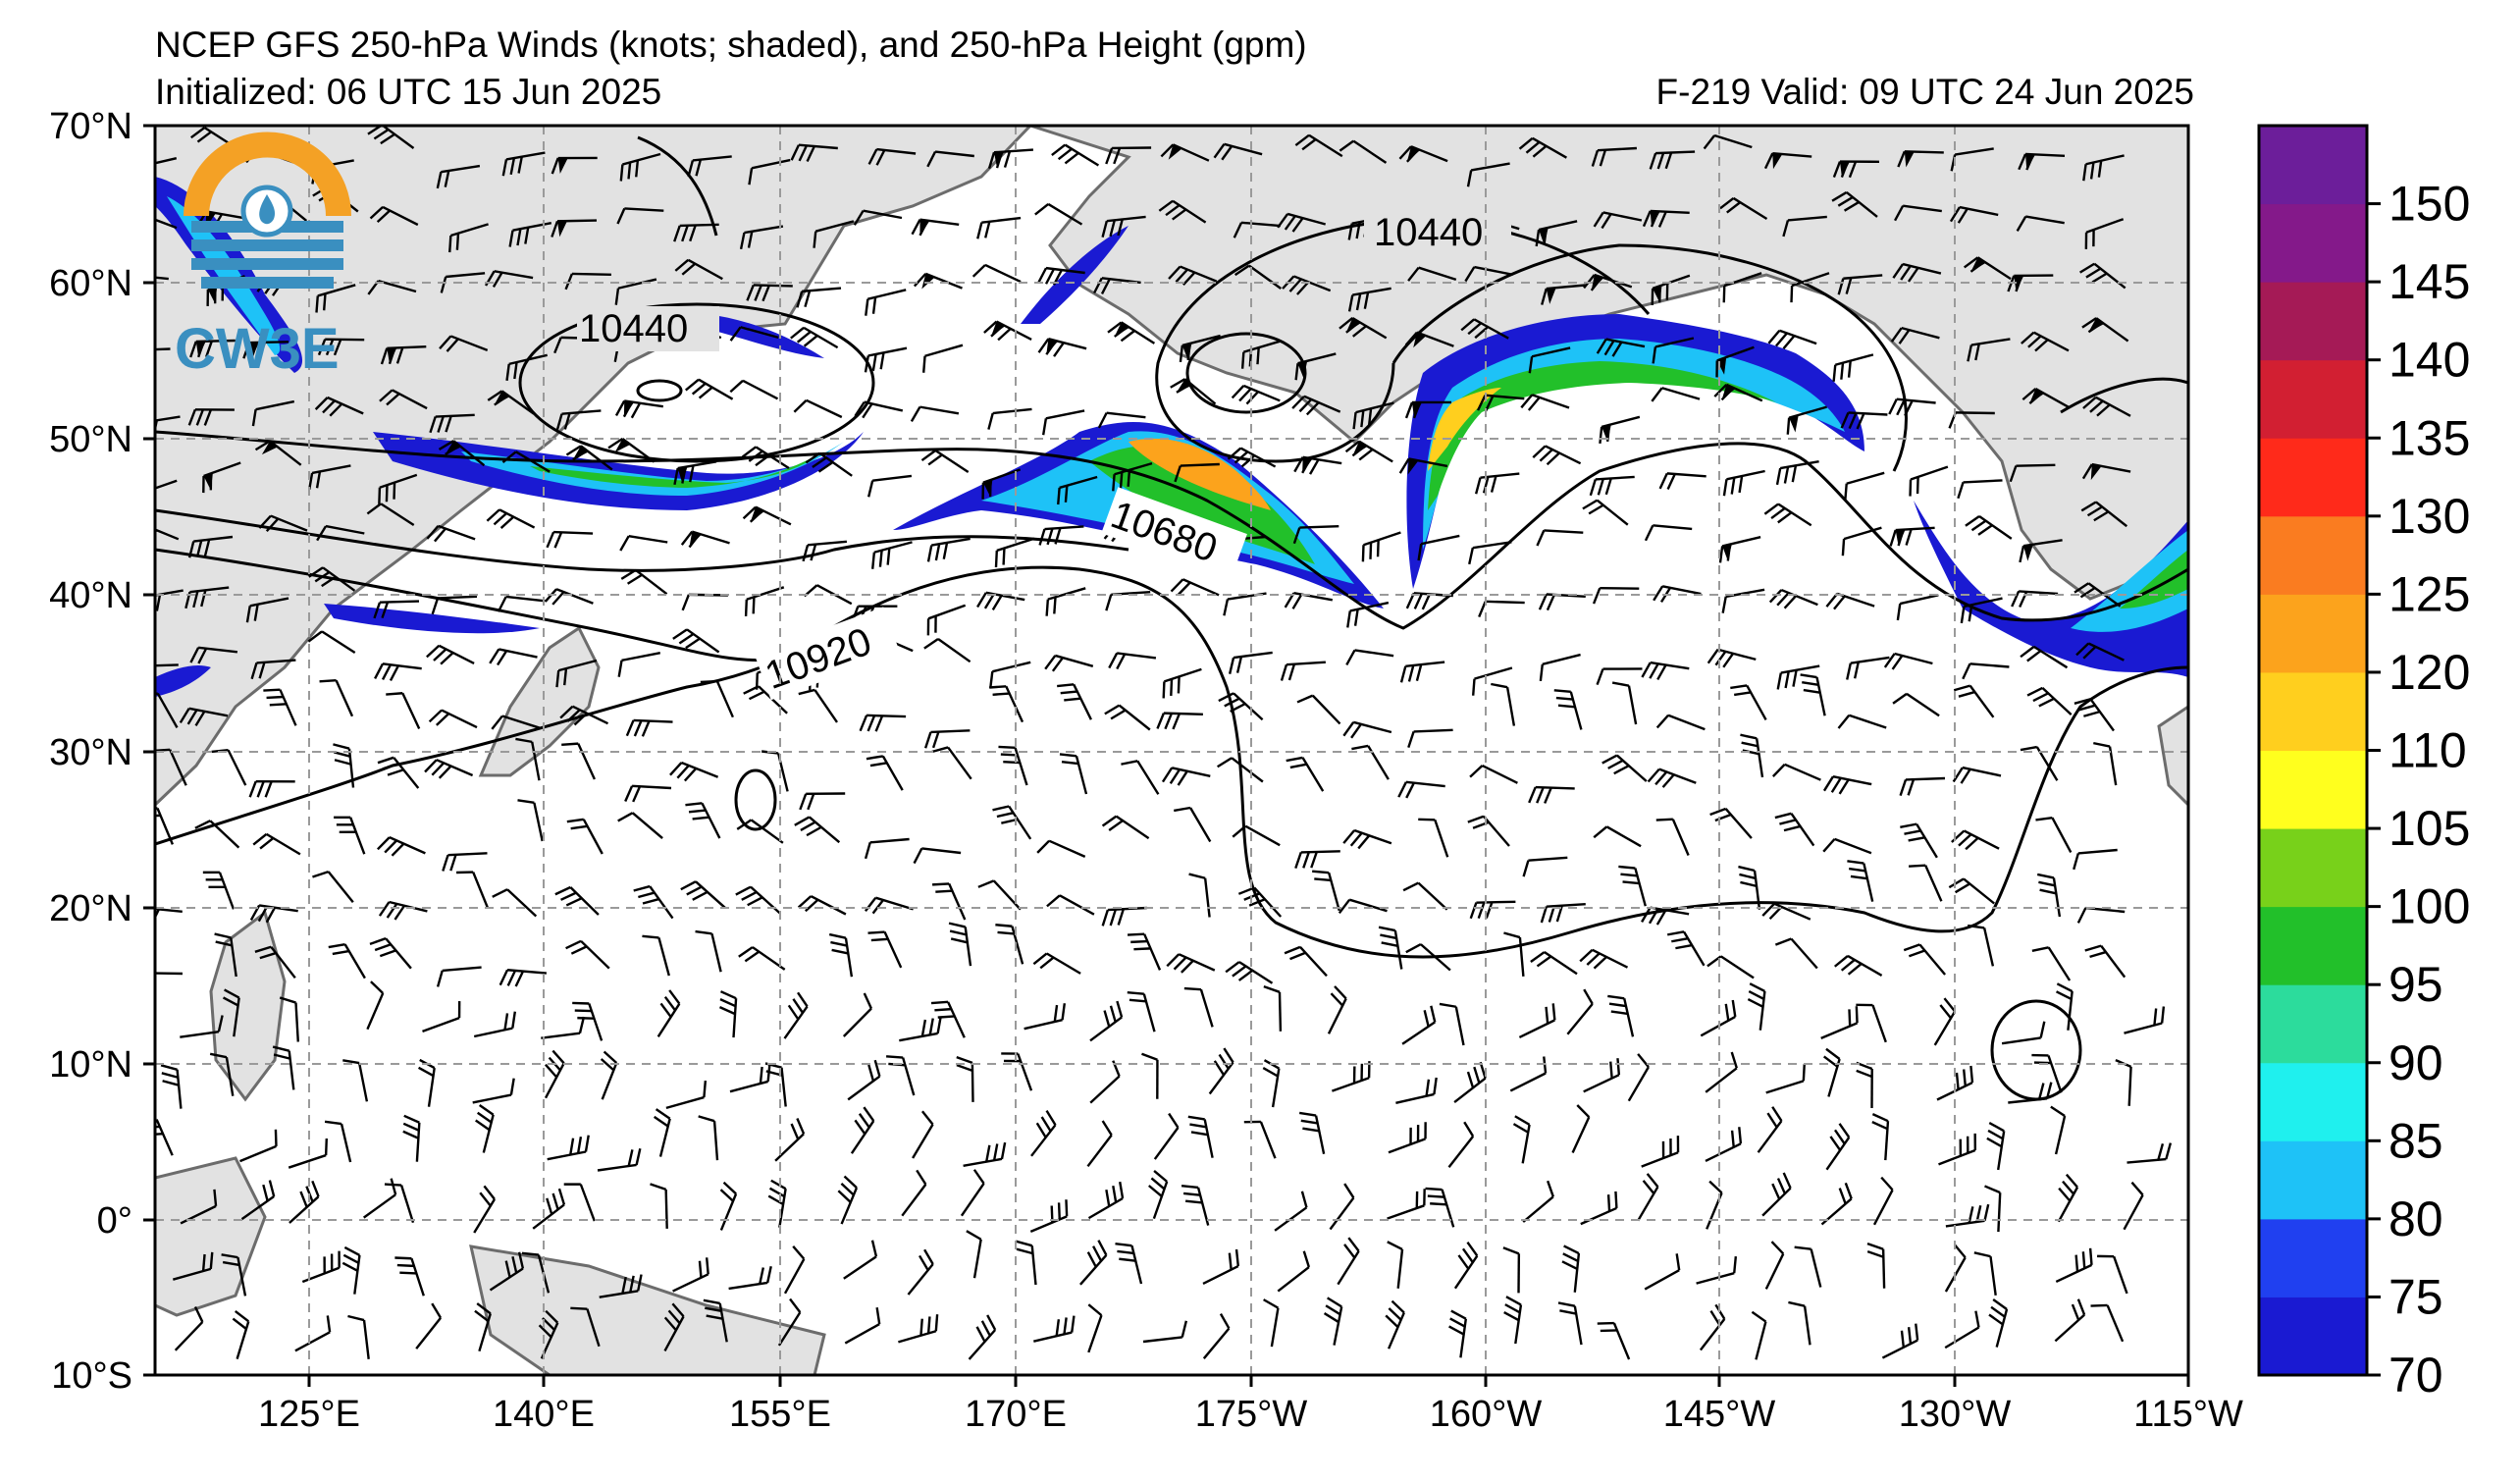  What do you see at coordinates (1200, 474) in the screenshot?
I see `jet-central-max` at bounding box center [1200, 474].